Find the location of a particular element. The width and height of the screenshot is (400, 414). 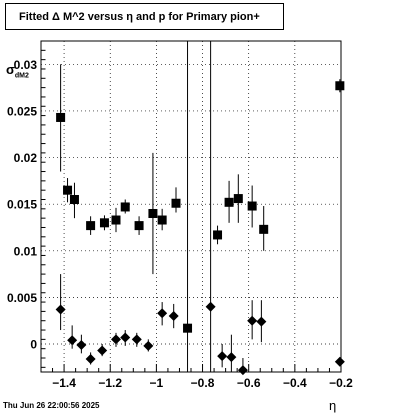

y-tick-label: 0 is located at coordinates (33, 345).